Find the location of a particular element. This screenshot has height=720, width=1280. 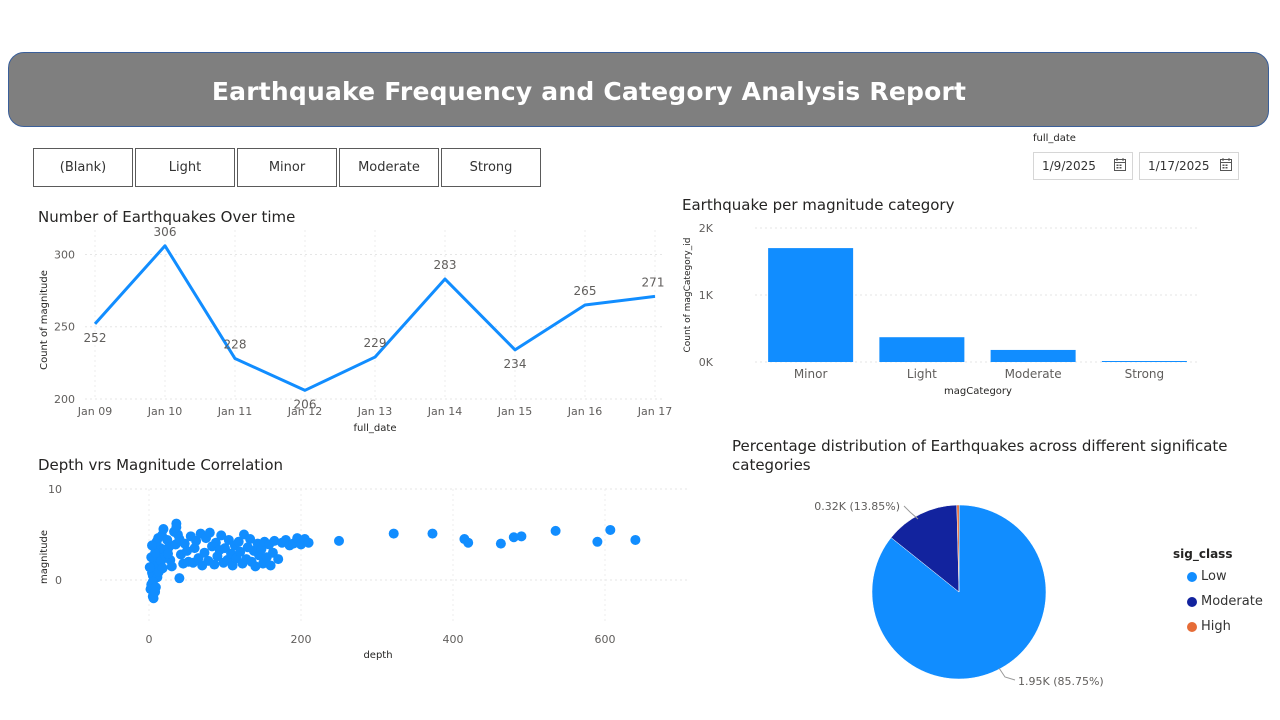

start-date-input: 1/9/2025 is located at coordinates (1083, 166).